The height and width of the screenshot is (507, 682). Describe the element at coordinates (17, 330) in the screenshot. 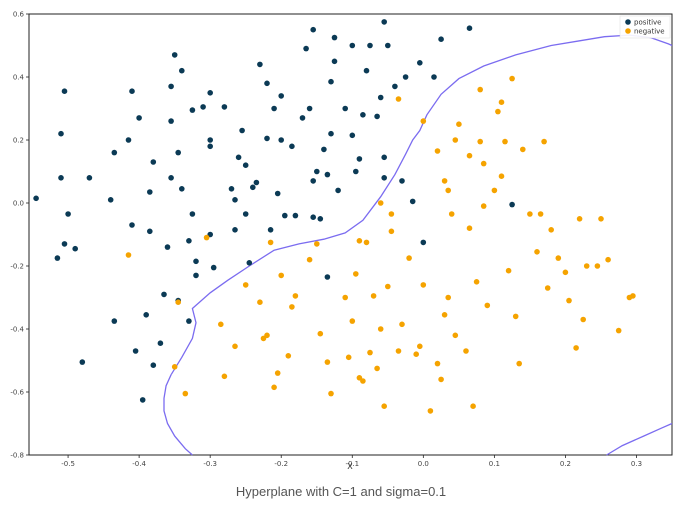

I see `y-tick-label: -0.4` at that location.